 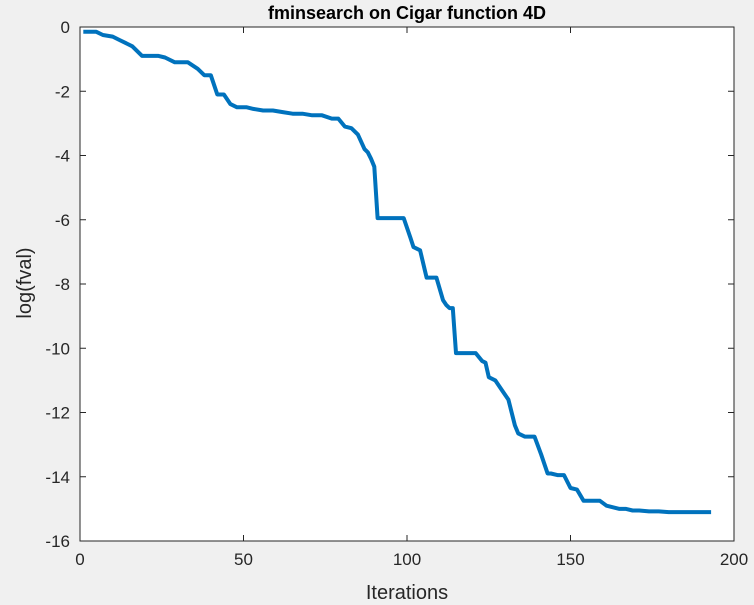 I want to click on chart-title: fminsearch on Cigar function 4D, so click(x=407, y=13).